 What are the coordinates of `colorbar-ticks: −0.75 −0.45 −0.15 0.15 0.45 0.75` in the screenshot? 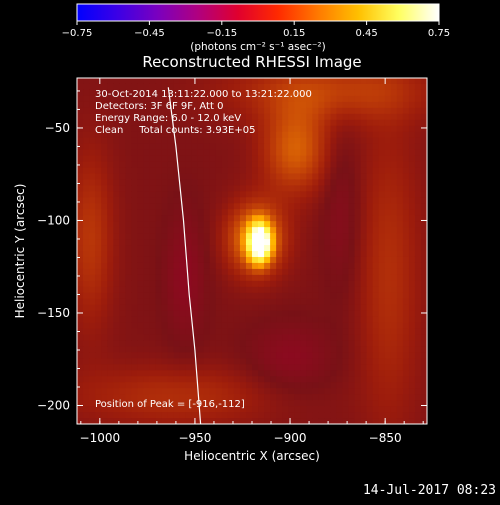 It's located at (256, 30).